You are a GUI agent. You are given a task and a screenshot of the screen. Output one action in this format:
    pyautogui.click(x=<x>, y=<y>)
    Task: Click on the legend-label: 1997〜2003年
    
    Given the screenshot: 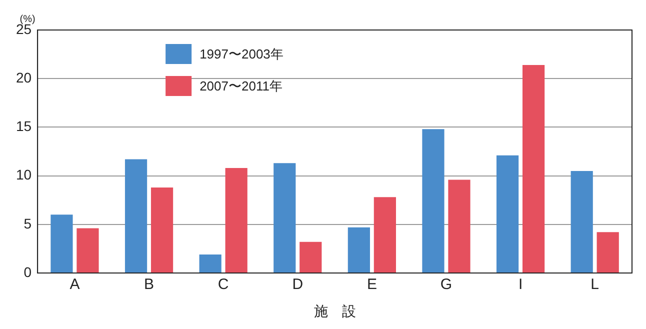 What is the action you would take?
    pyautogui.click(x=242, y=54)
    